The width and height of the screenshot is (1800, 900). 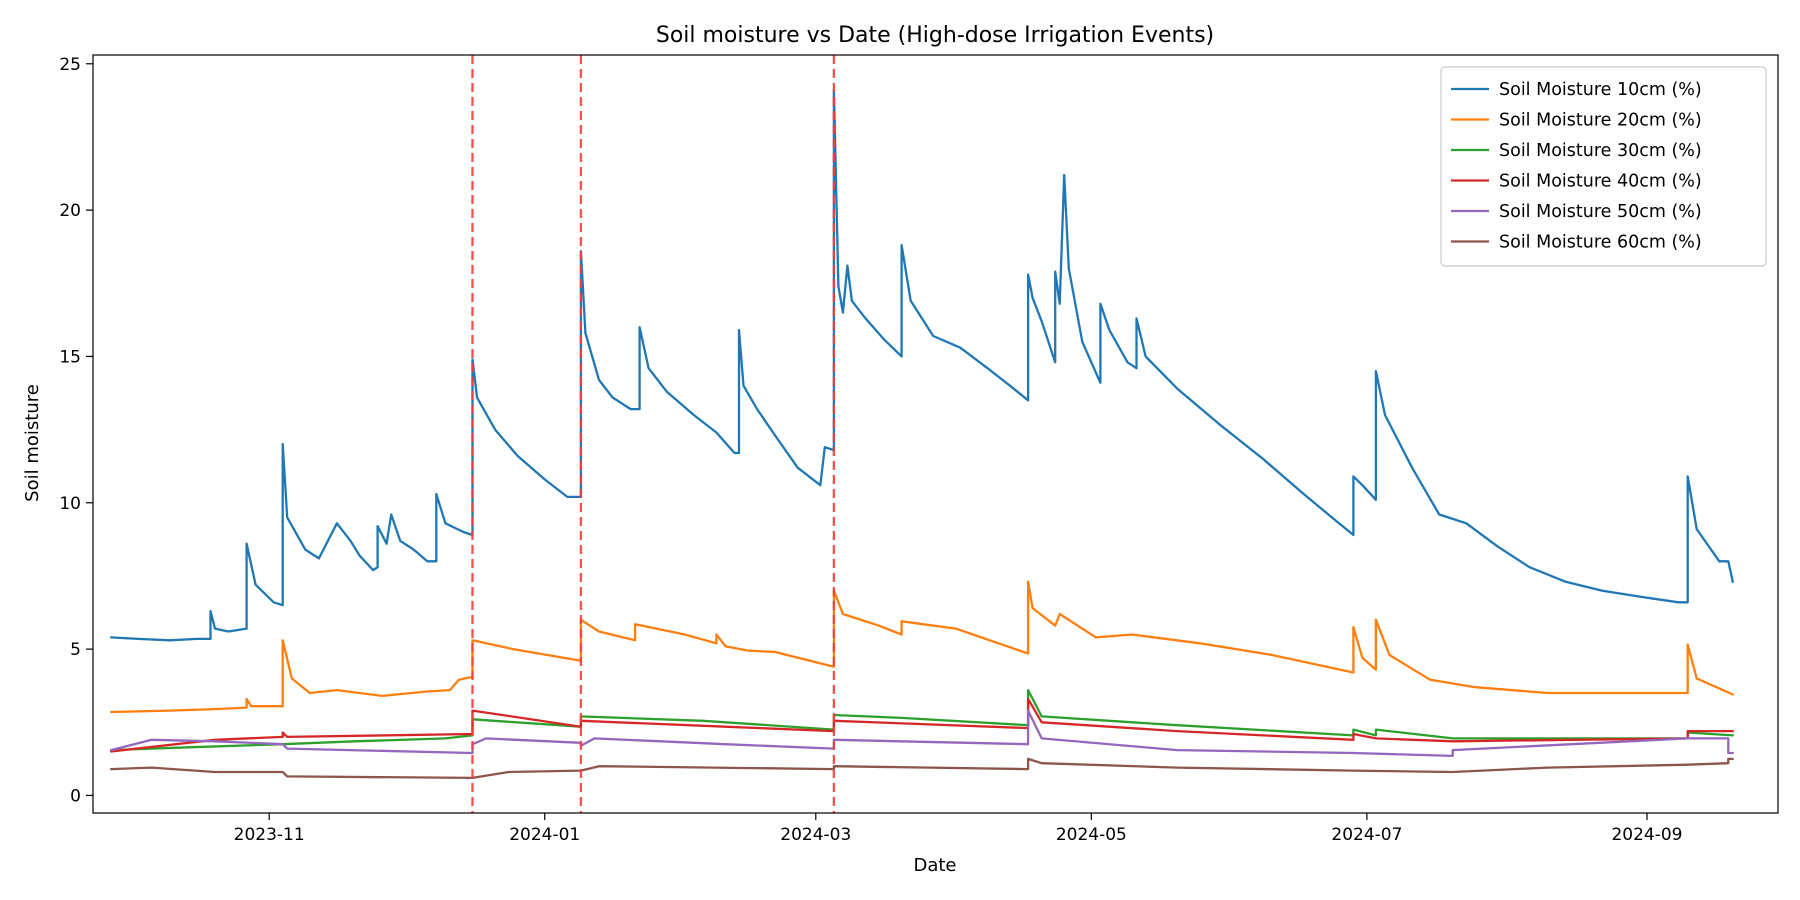 I want to click on legend-label: Soil Moisture 10cm (%), so click(x=1600, y=90).